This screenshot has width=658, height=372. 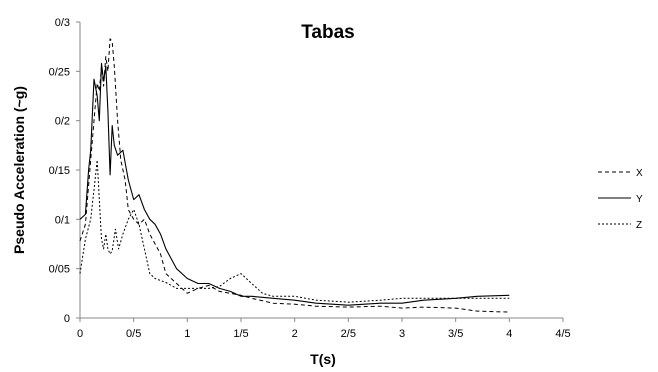 I want to click on x-tick-label: 4, so click(x=509, y=334).